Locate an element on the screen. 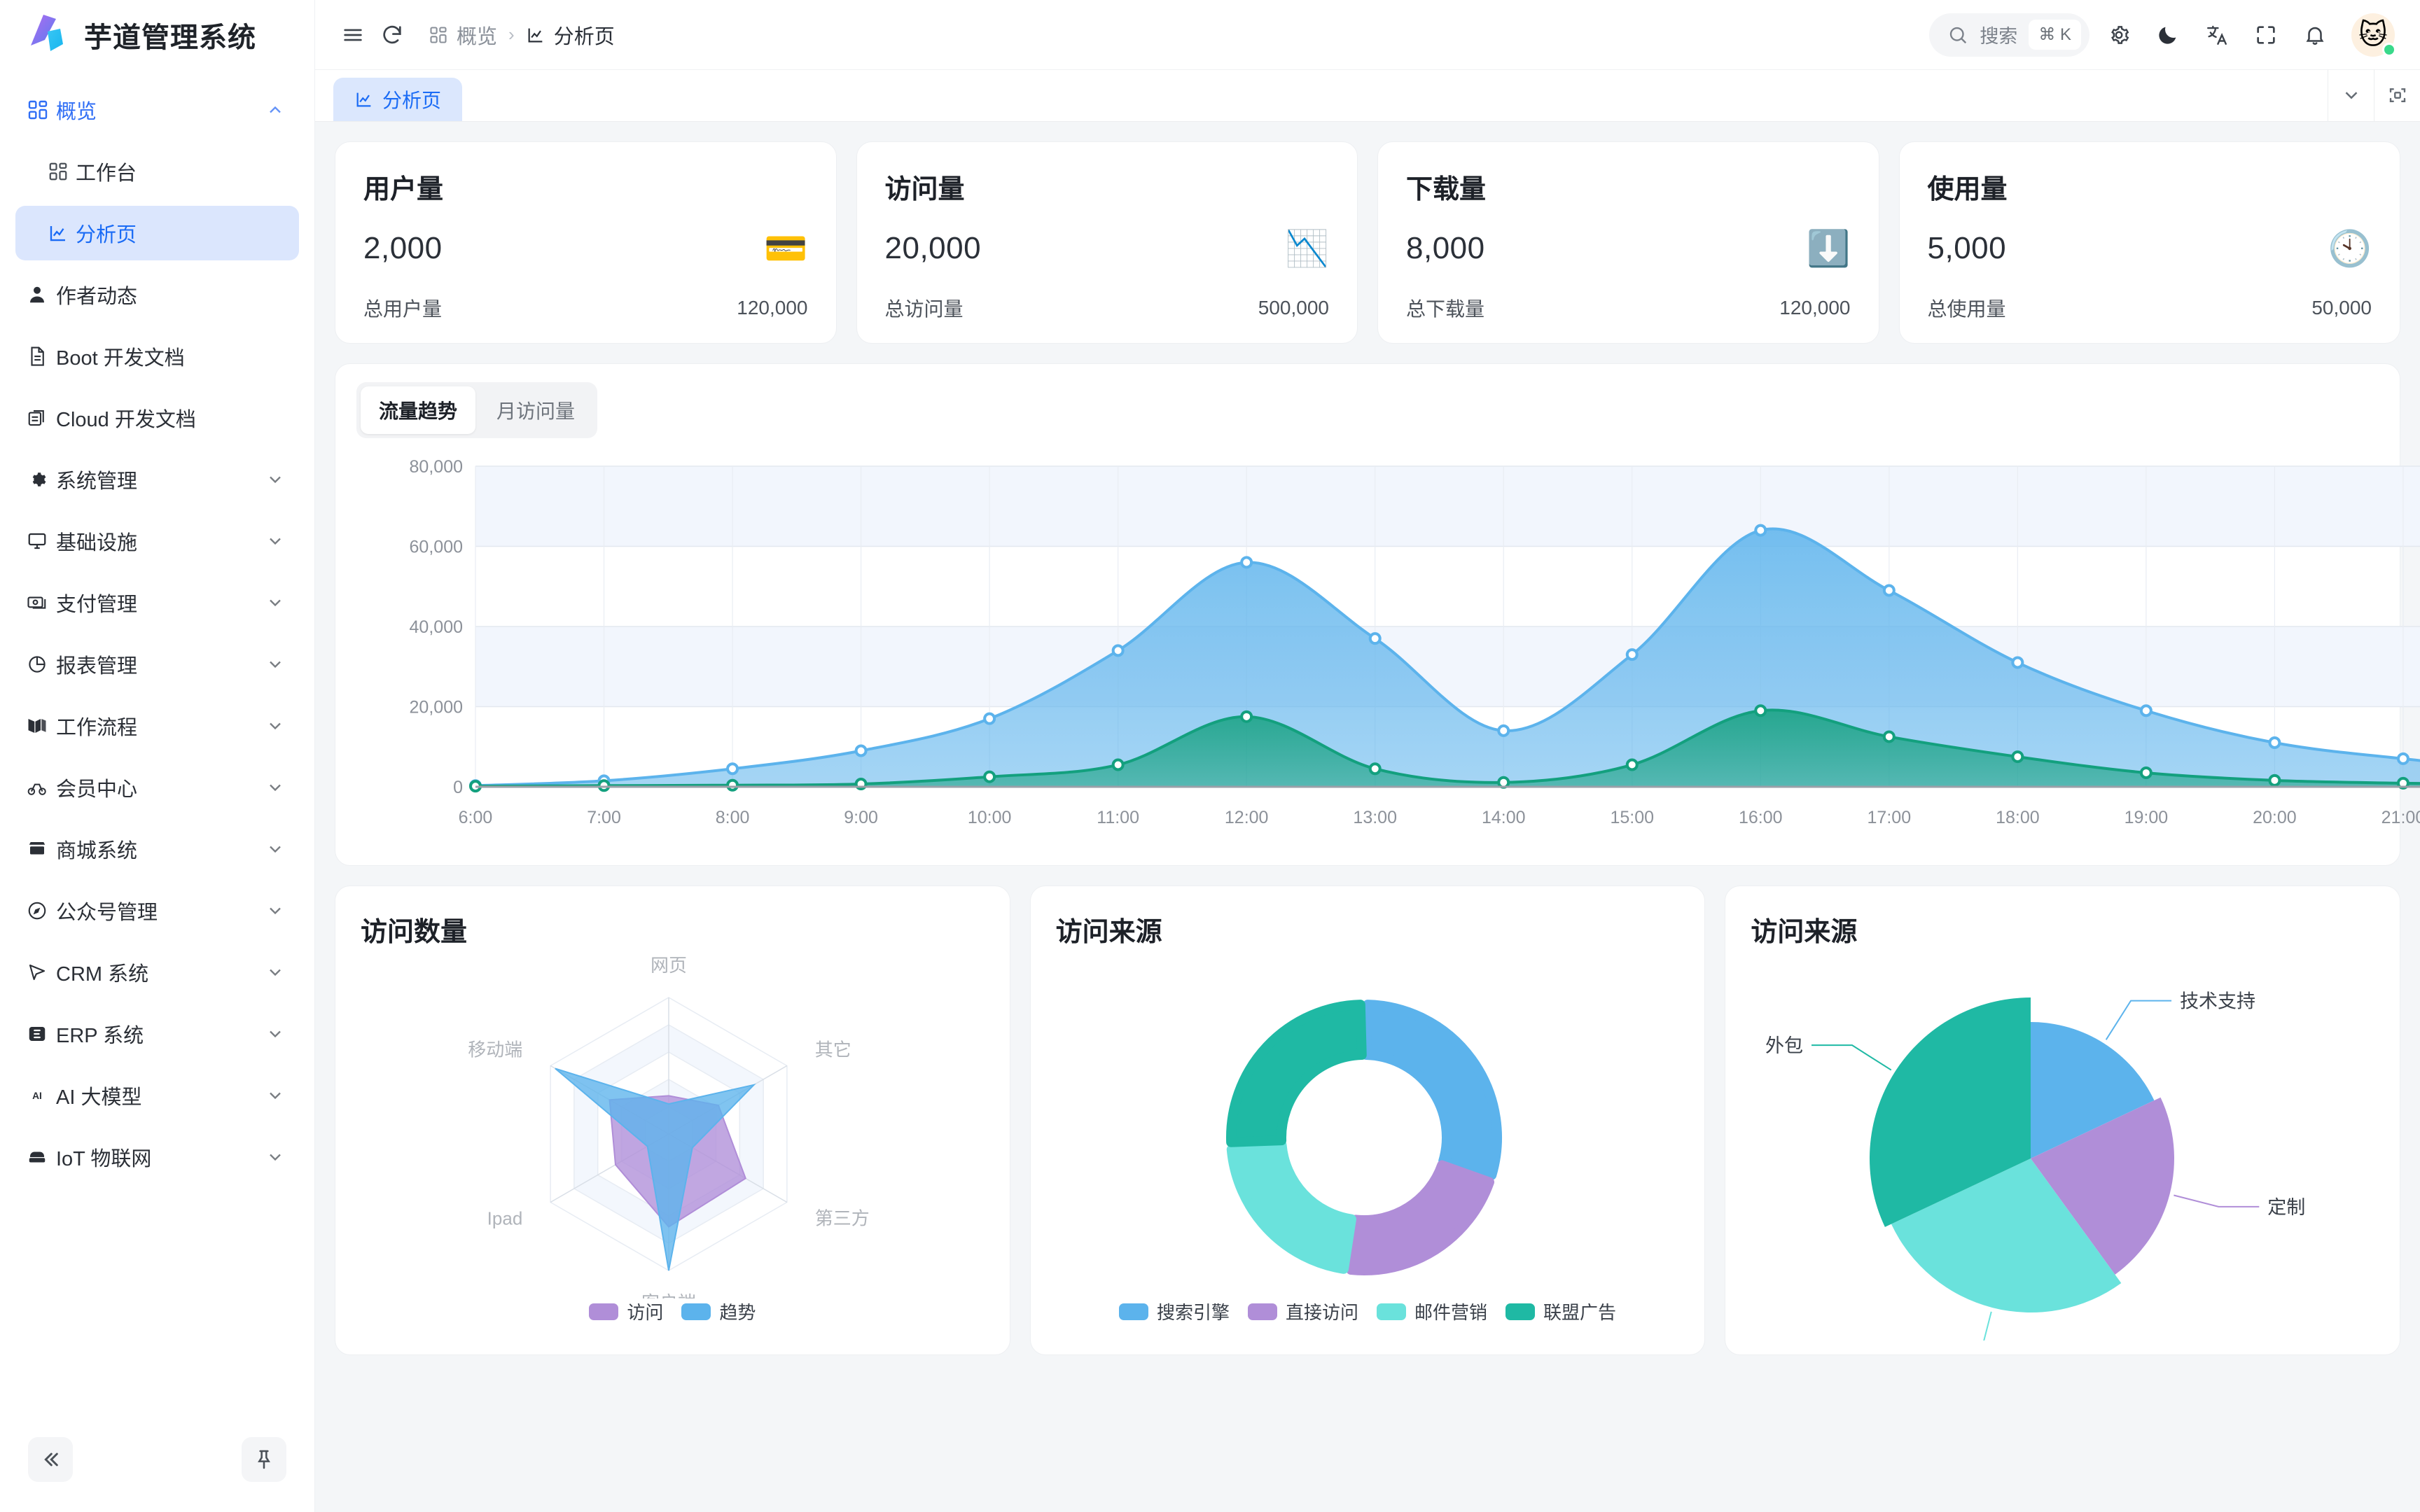 This screenshot has width=2420, height=1512. stat-title: 访问量 is located at coordinates (924, 189).